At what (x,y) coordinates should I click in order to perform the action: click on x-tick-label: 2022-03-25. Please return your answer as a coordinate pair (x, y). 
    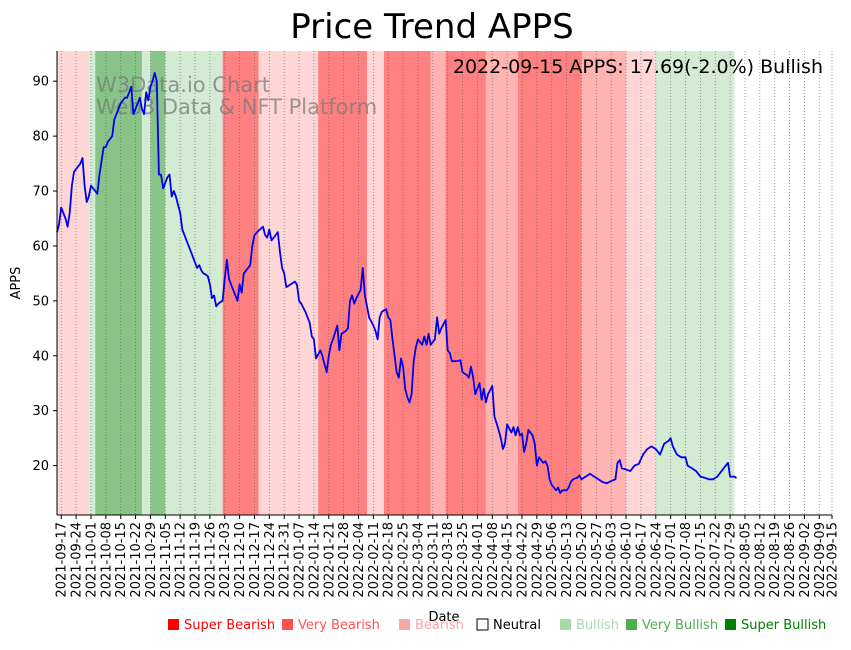
    Looking at the image, I should click on (463, 560).